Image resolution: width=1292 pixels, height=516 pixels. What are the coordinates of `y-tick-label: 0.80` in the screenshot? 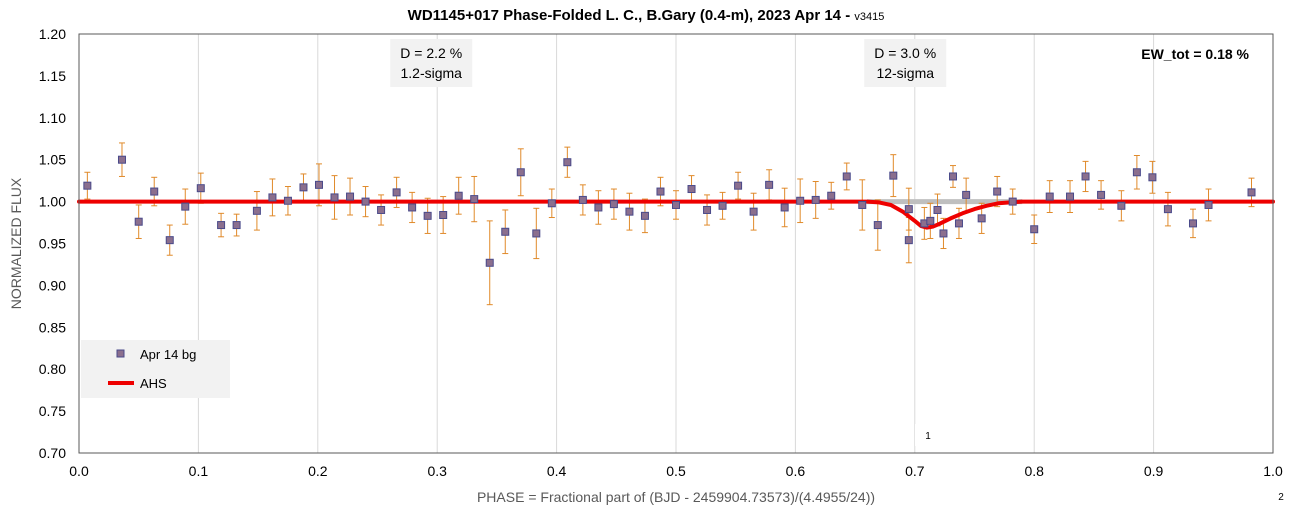 It's located at (52, 369).